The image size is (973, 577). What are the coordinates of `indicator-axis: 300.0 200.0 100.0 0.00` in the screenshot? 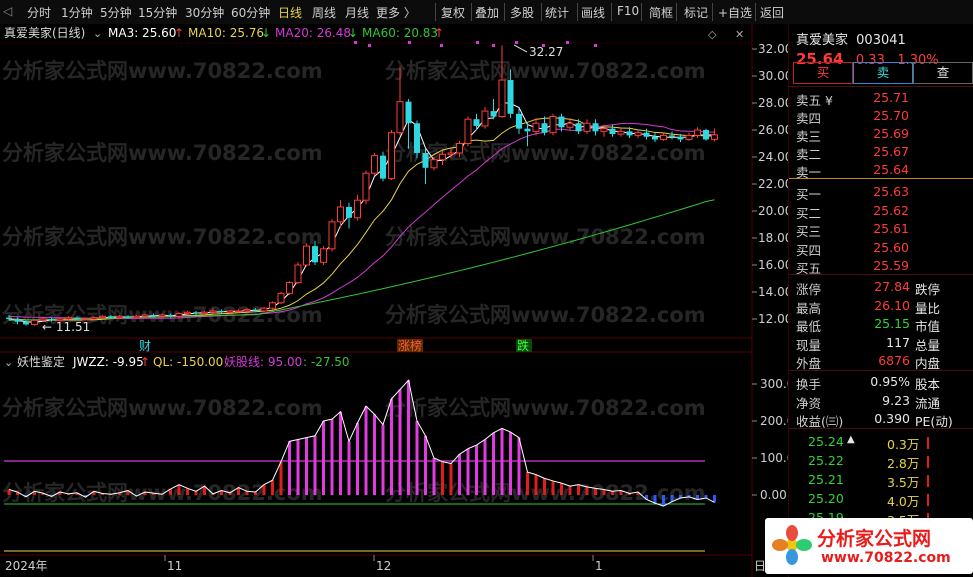 It's located at (770, 439).